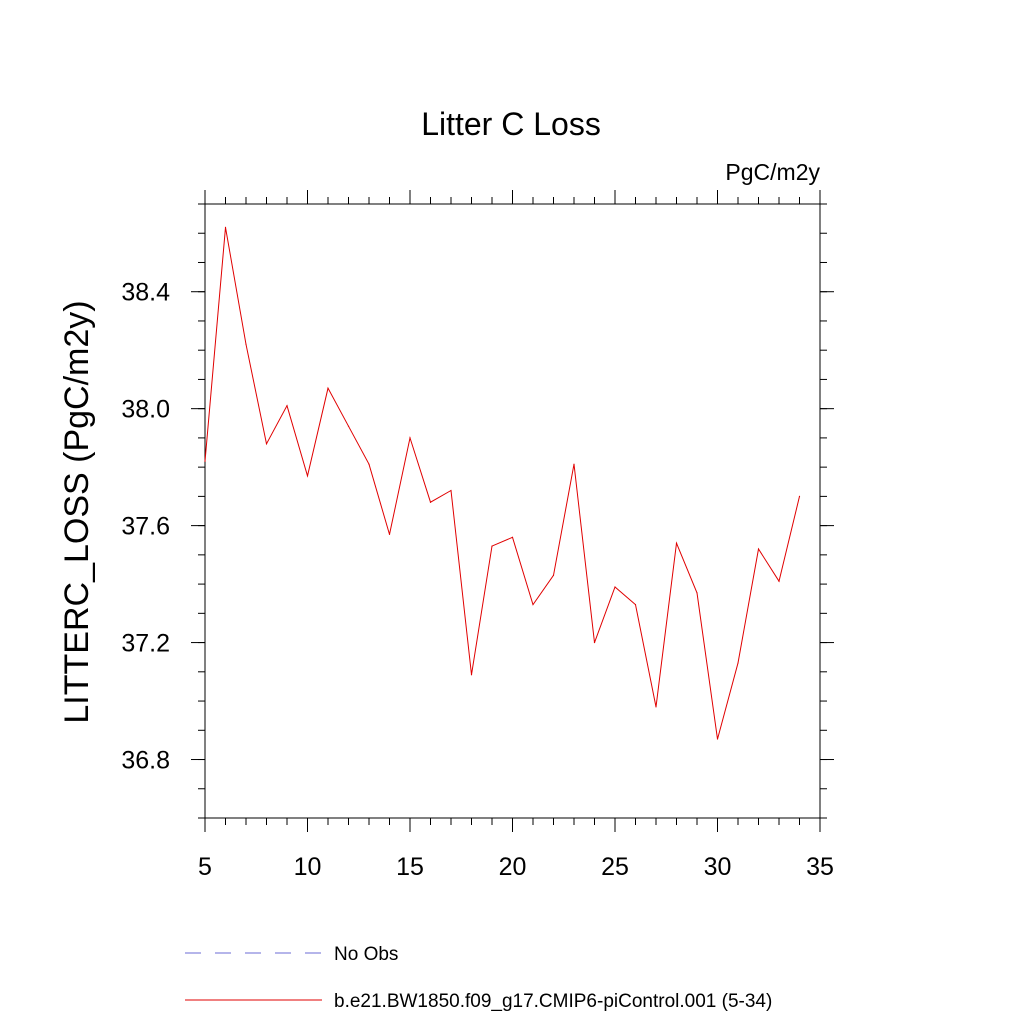  Describe the element at coordinates (145, 293) in the screenshot. I see `y-tick-label: 38.4` at that location.